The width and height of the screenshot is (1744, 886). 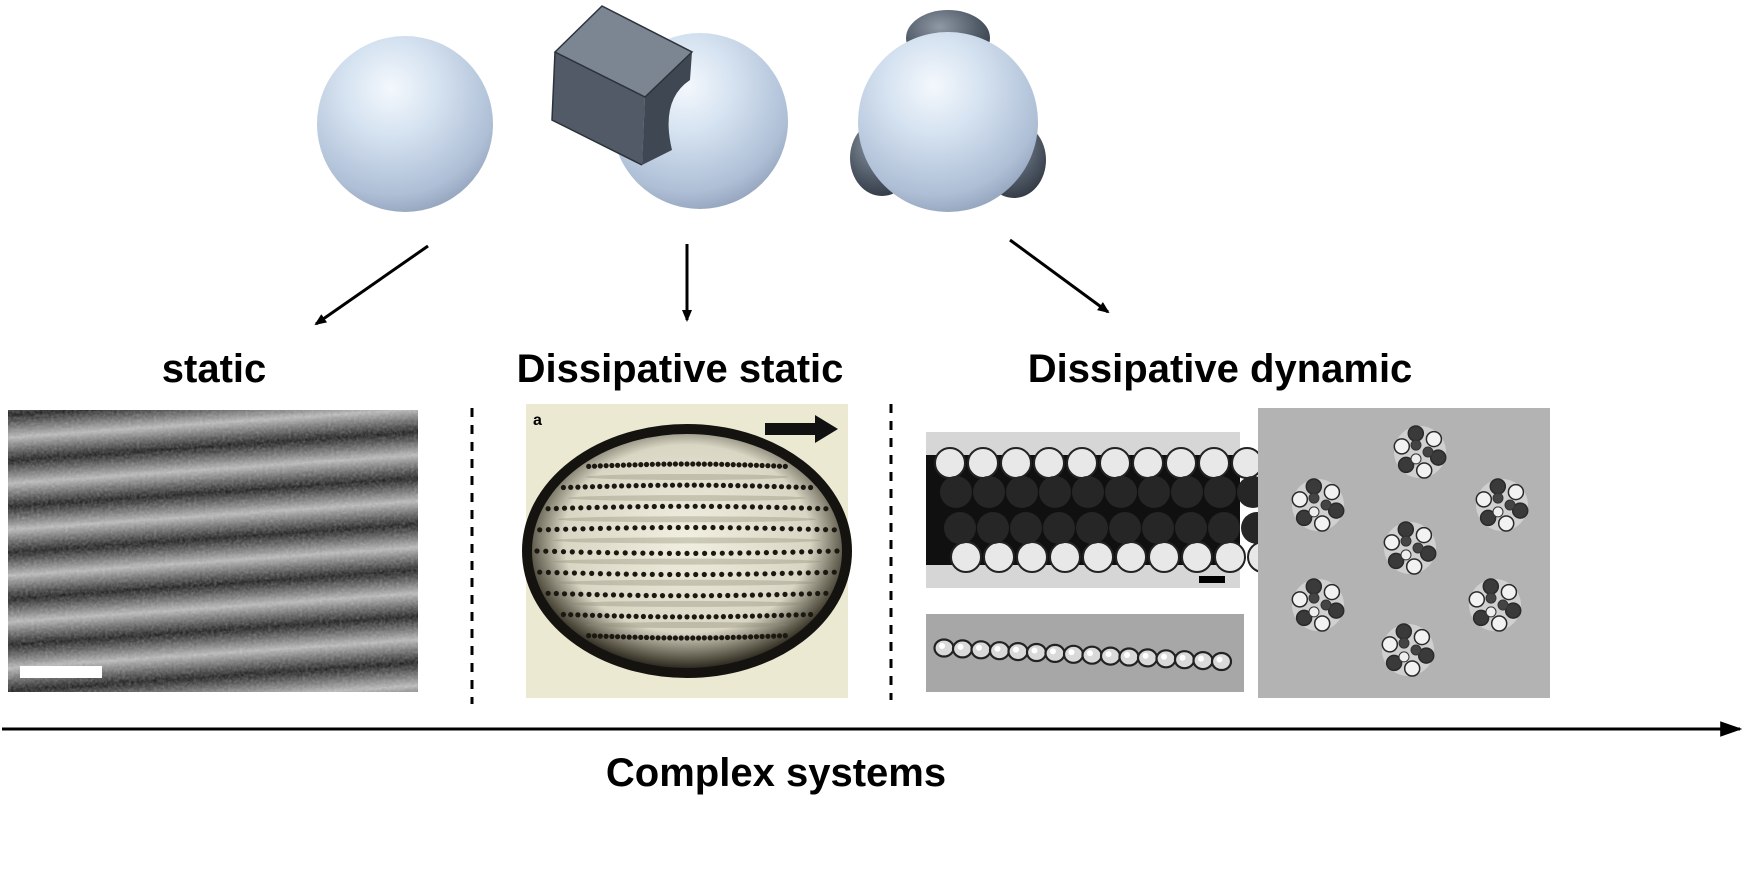 I want to click on single-chain-micrograph, so click(x=1085, y=653).